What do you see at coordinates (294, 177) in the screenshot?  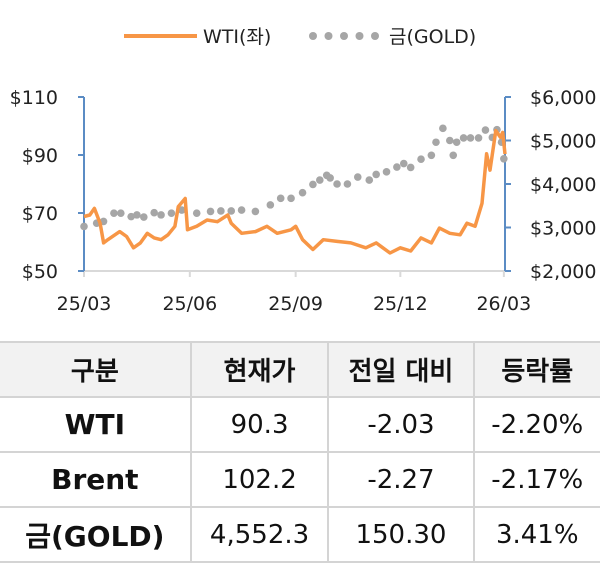 I see `gold-series` at bounding box center [294, 177].